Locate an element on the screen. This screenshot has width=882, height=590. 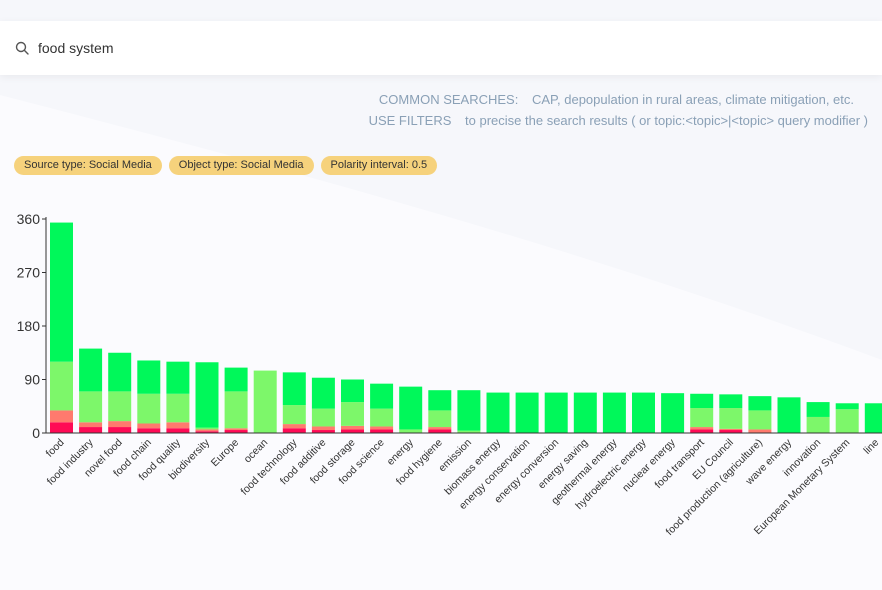
active-filters: Source type: Social Media Object type is located at coordinates (226, 165).